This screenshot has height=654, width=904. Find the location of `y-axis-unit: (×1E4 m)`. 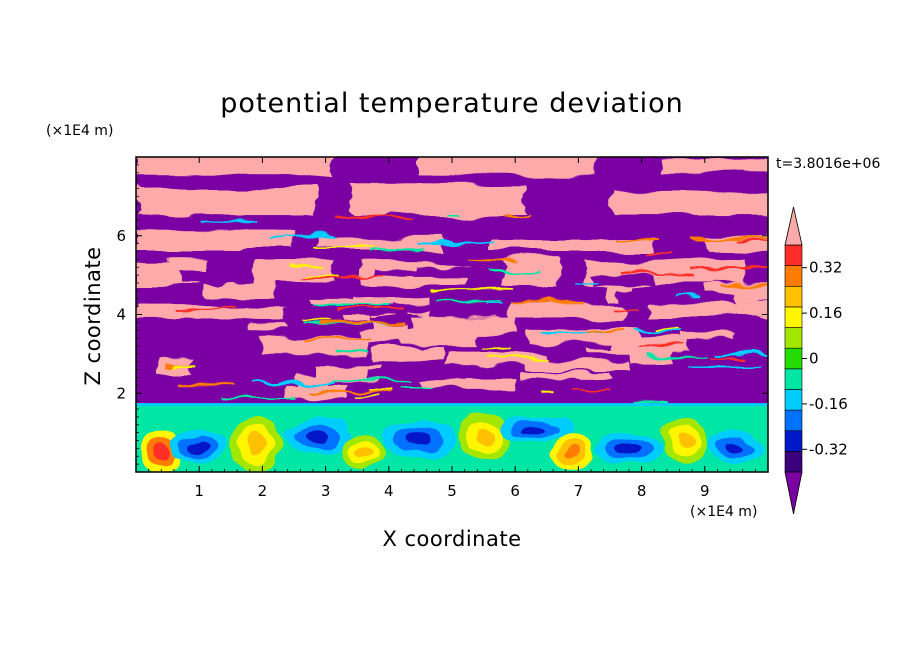

y-axis-unit: (×1E4 m) is located at coordinates (79, 131).